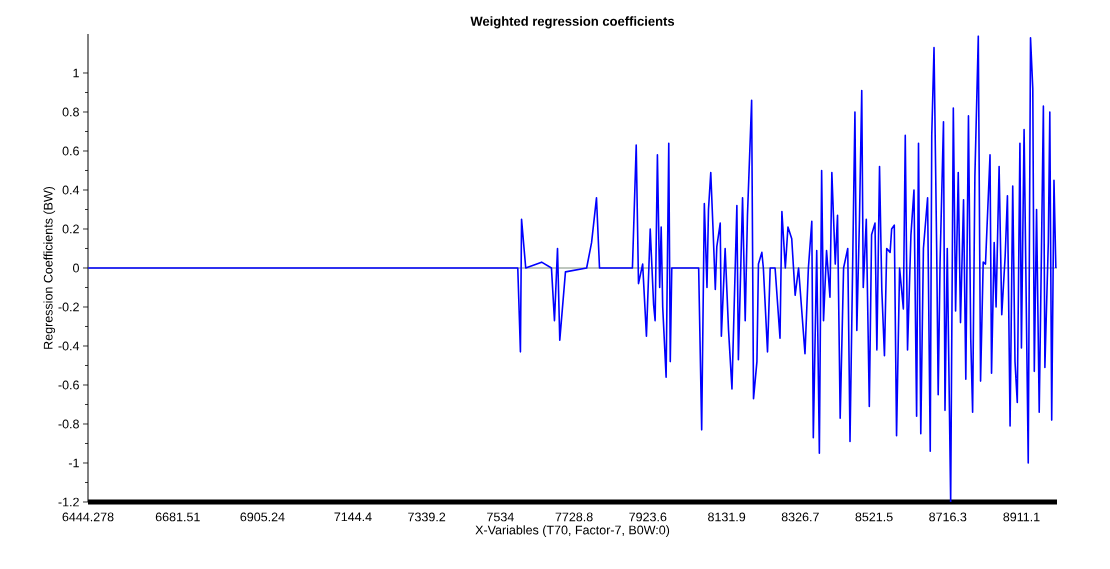 This screenshot has height=569, width=1110. What do you see at coordinates (262, 517) in the screenshot?
I see `x-tick-label: 6905.24` at bounding box center [262, 517].